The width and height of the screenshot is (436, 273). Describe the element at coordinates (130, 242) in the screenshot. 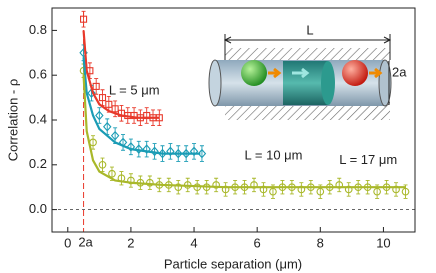

I see `x-tick-label: 2` at that location.